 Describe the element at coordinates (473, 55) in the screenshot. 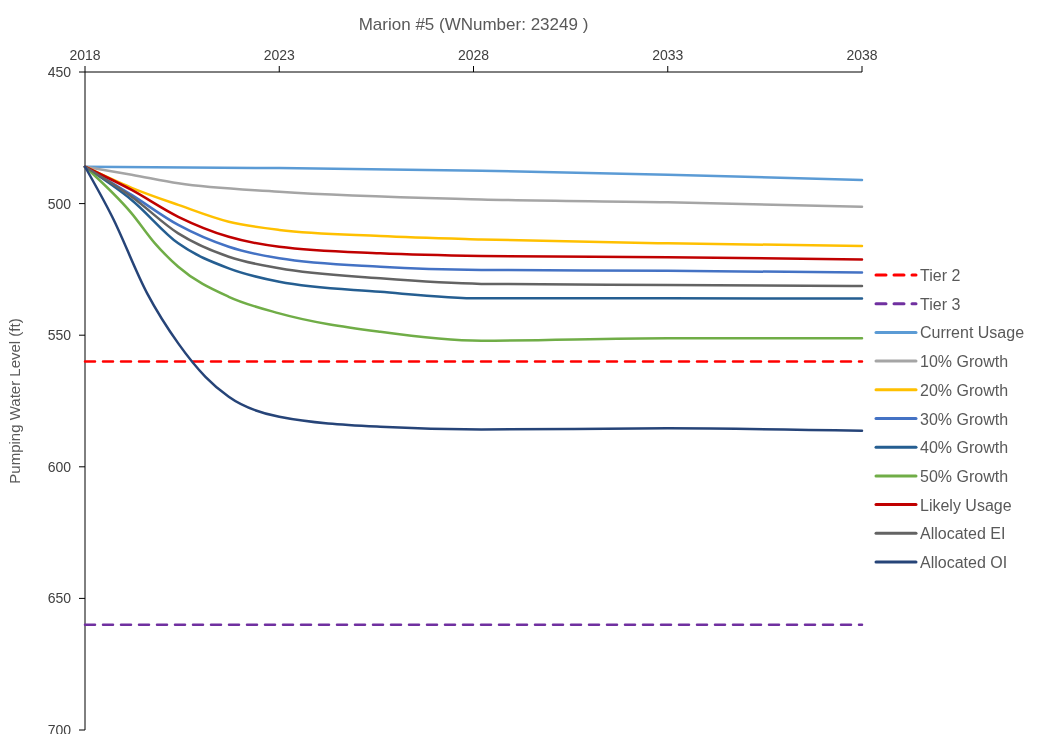

I see `x-tick-label: 2028` at that location.